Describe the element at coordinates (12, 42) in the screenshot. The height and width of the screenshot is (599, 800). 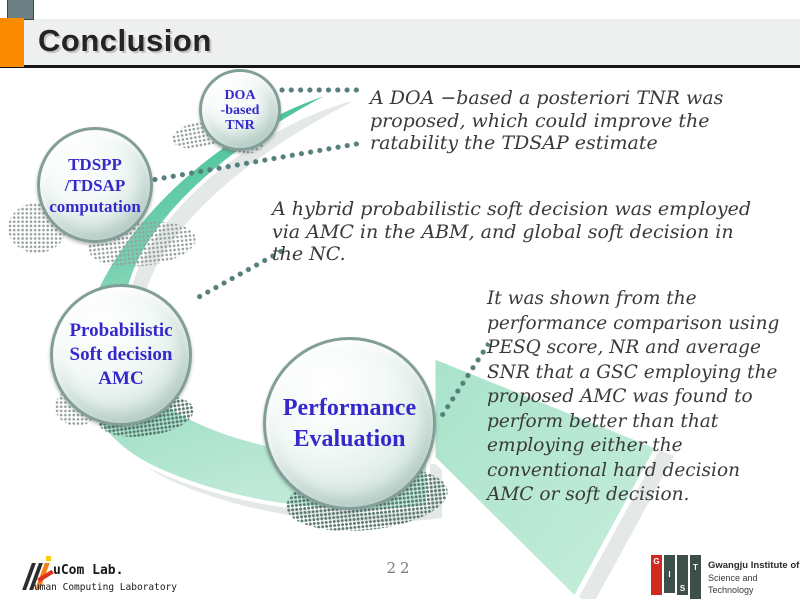
I see `orange-accent-square` at that location.